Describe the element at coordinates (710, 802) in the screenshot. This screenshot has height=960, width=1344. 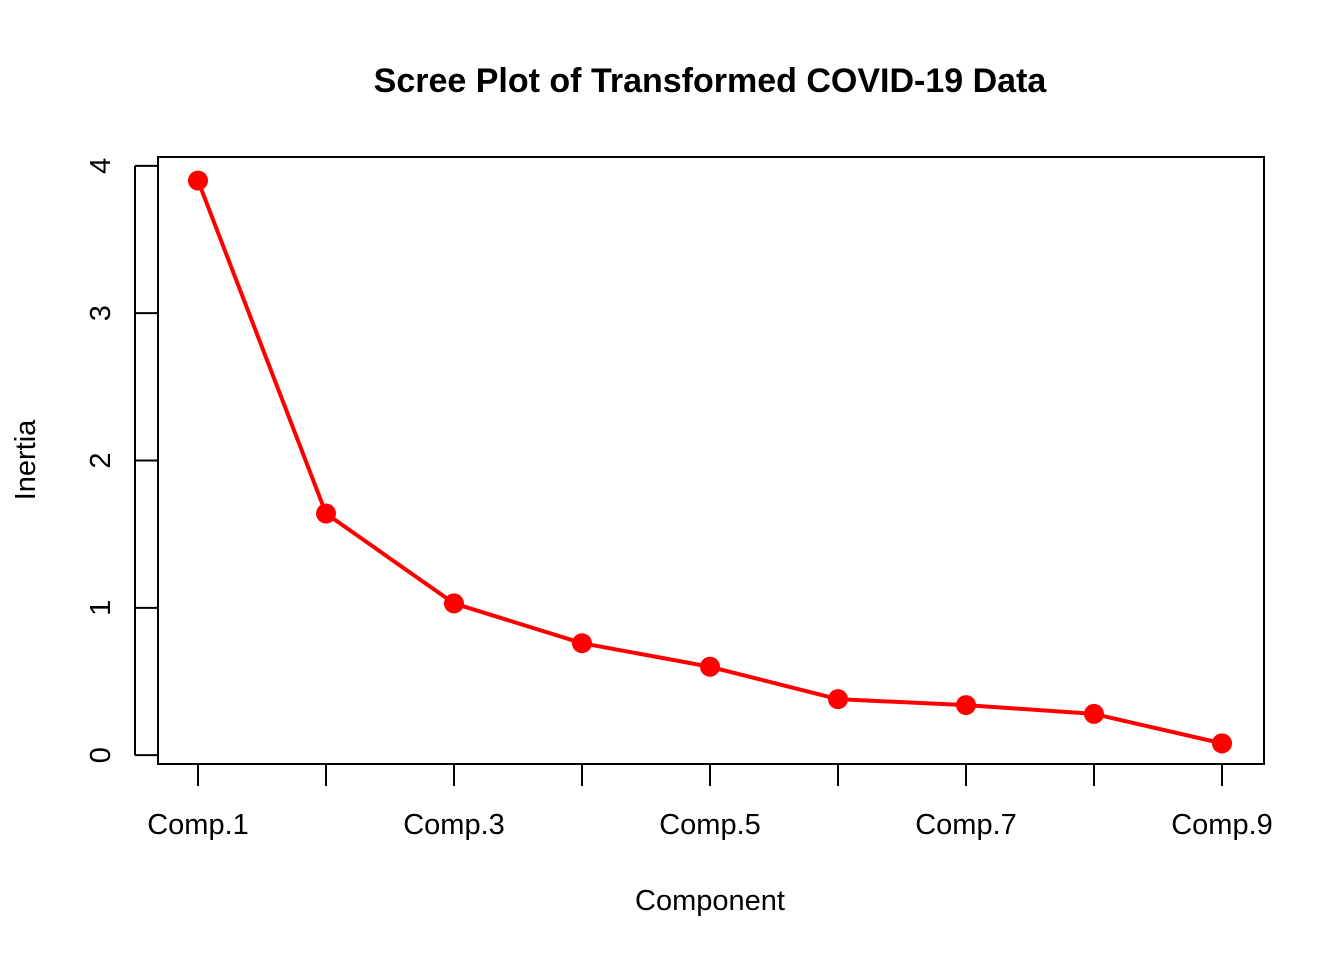
I see `x-axis: Comp.1 Comp.3 Comp.5 Comp.7 Comp.9` at that location.